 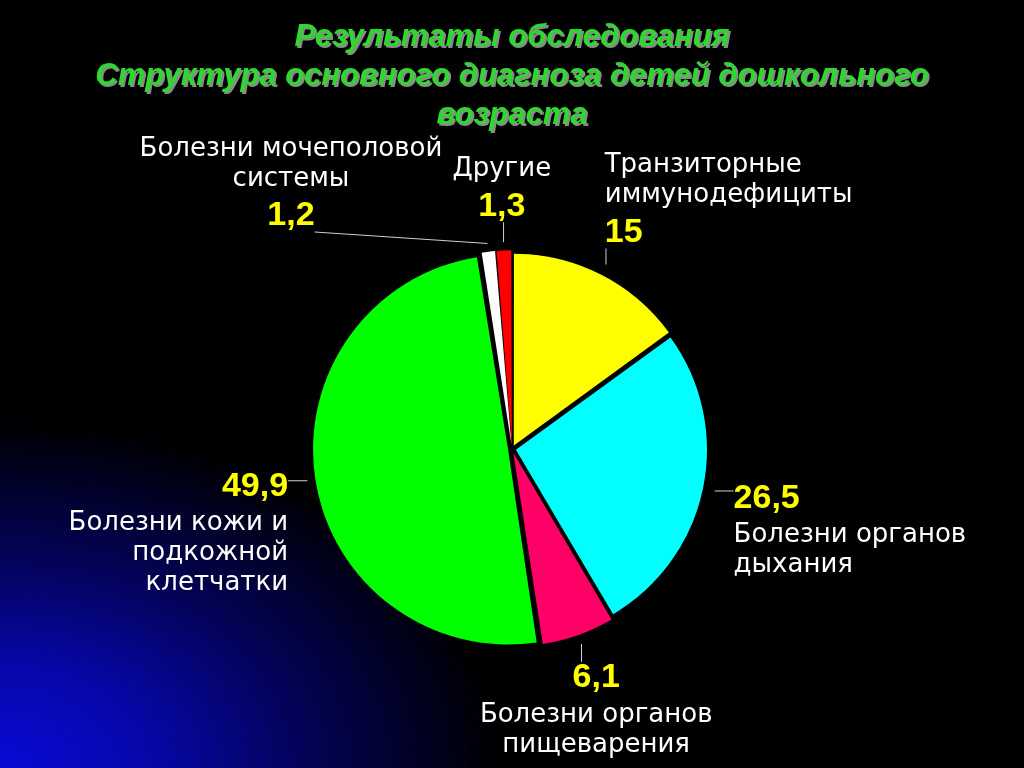 I want to click on chart-title: Результаты обследования, so click(x=512, y=36).